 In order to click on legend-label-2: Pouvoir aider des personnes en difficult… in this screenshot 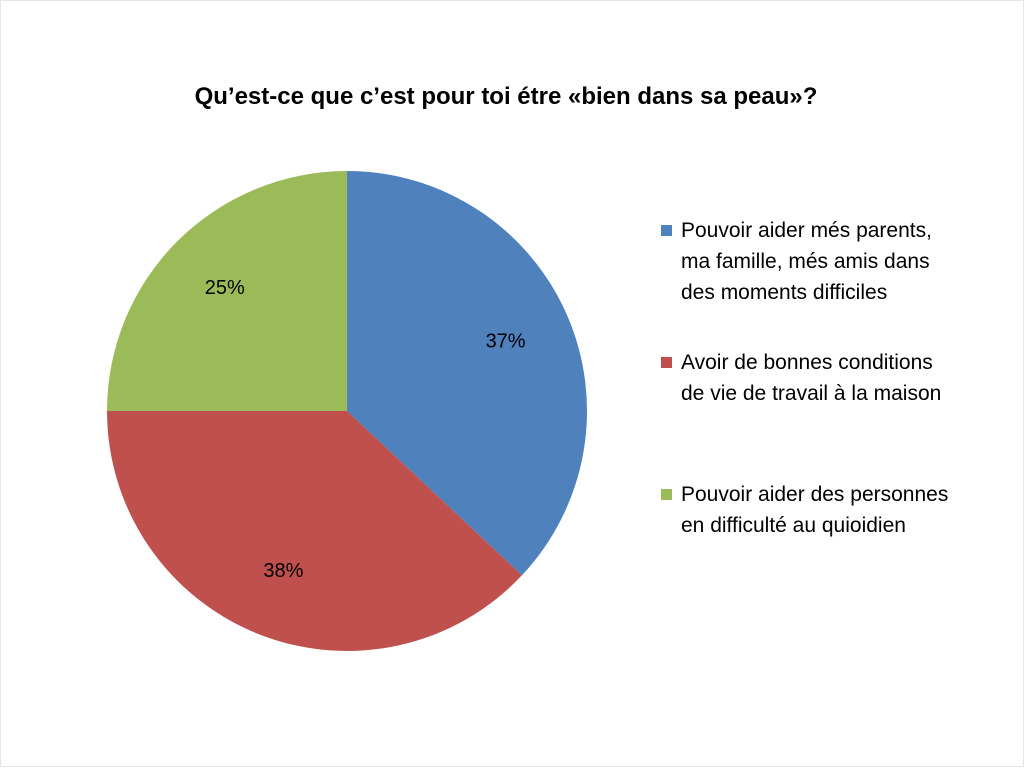, I will do `click(815, 510)`.